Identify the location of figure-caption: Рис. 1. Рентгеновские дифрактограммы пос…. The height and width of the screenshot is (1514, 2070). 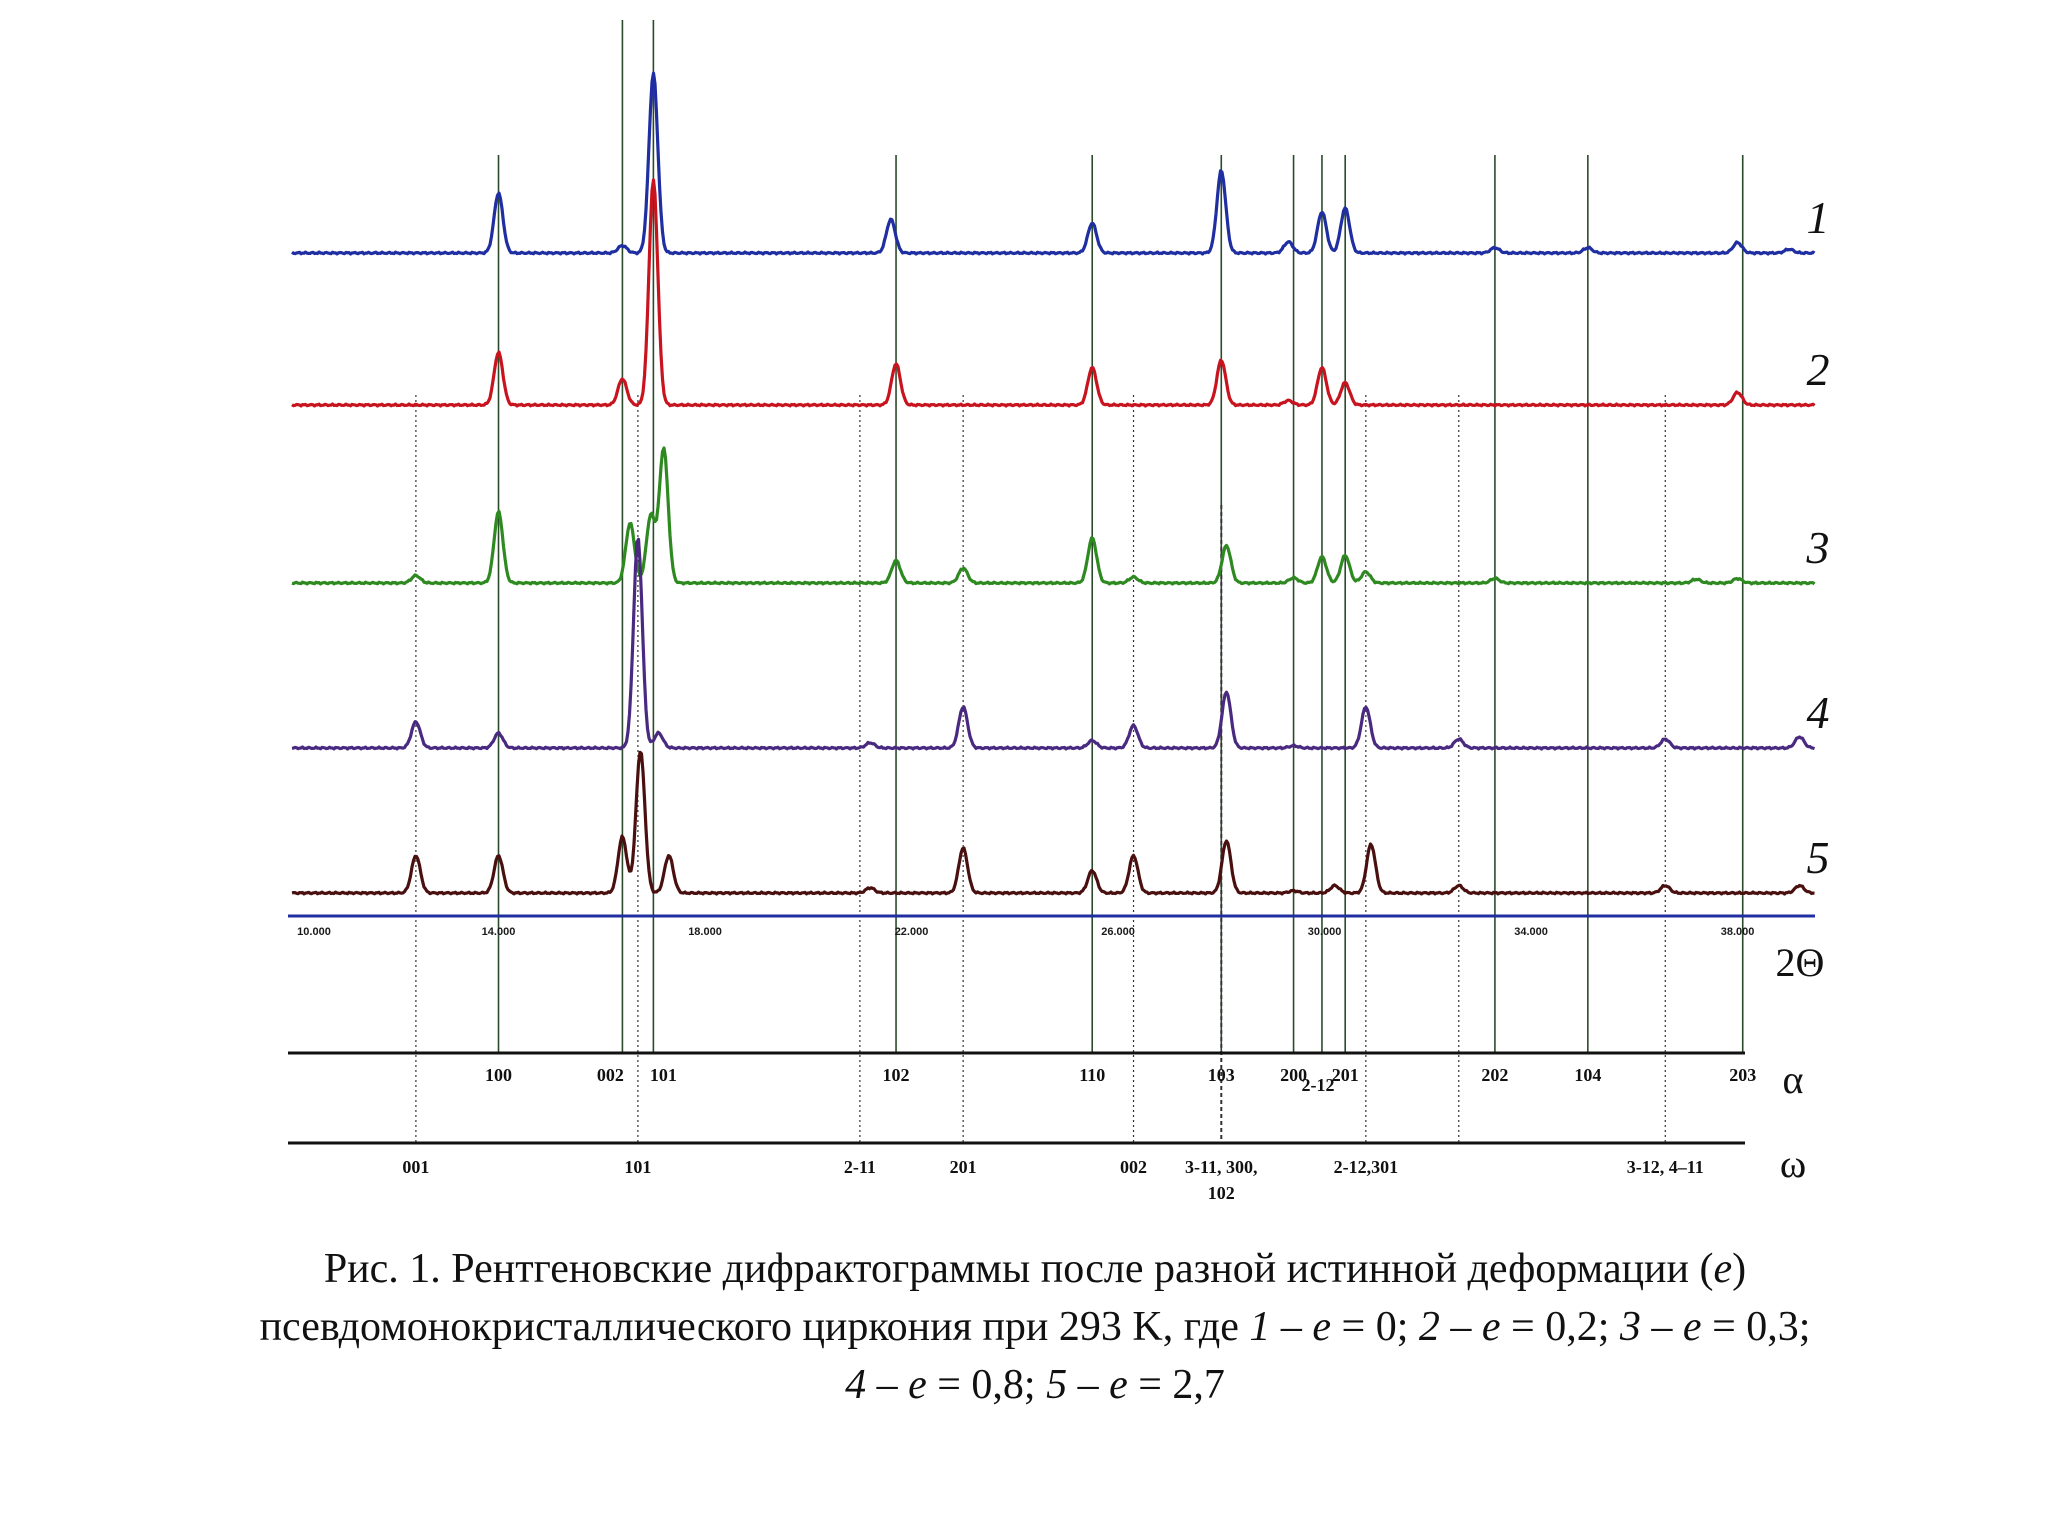
(1035, 1327).